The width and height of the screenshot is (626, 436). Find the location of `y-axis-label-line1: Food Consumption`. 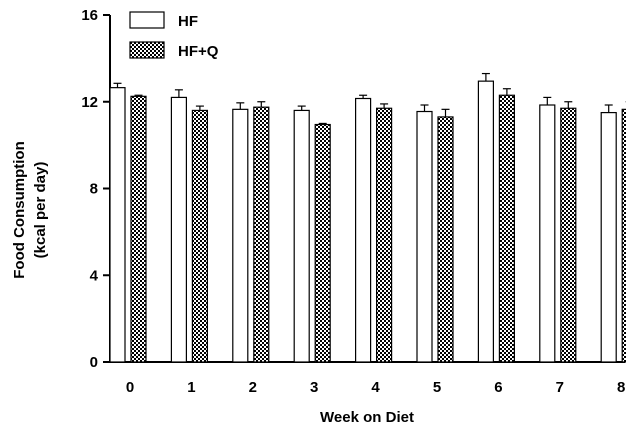

y-axis-label-line1: Food Consumption is located at coordinates (19, 209).